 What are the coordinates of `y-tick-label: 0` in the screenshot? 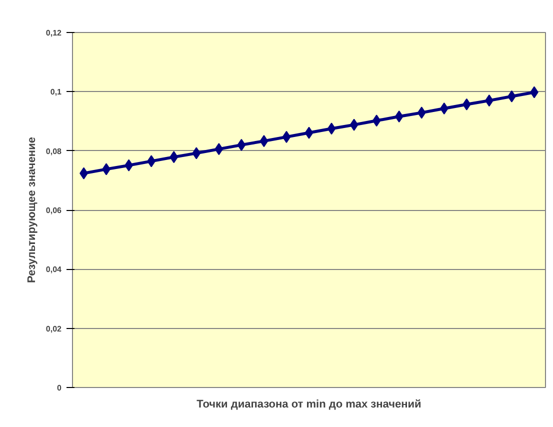 It's located at (59, 388).